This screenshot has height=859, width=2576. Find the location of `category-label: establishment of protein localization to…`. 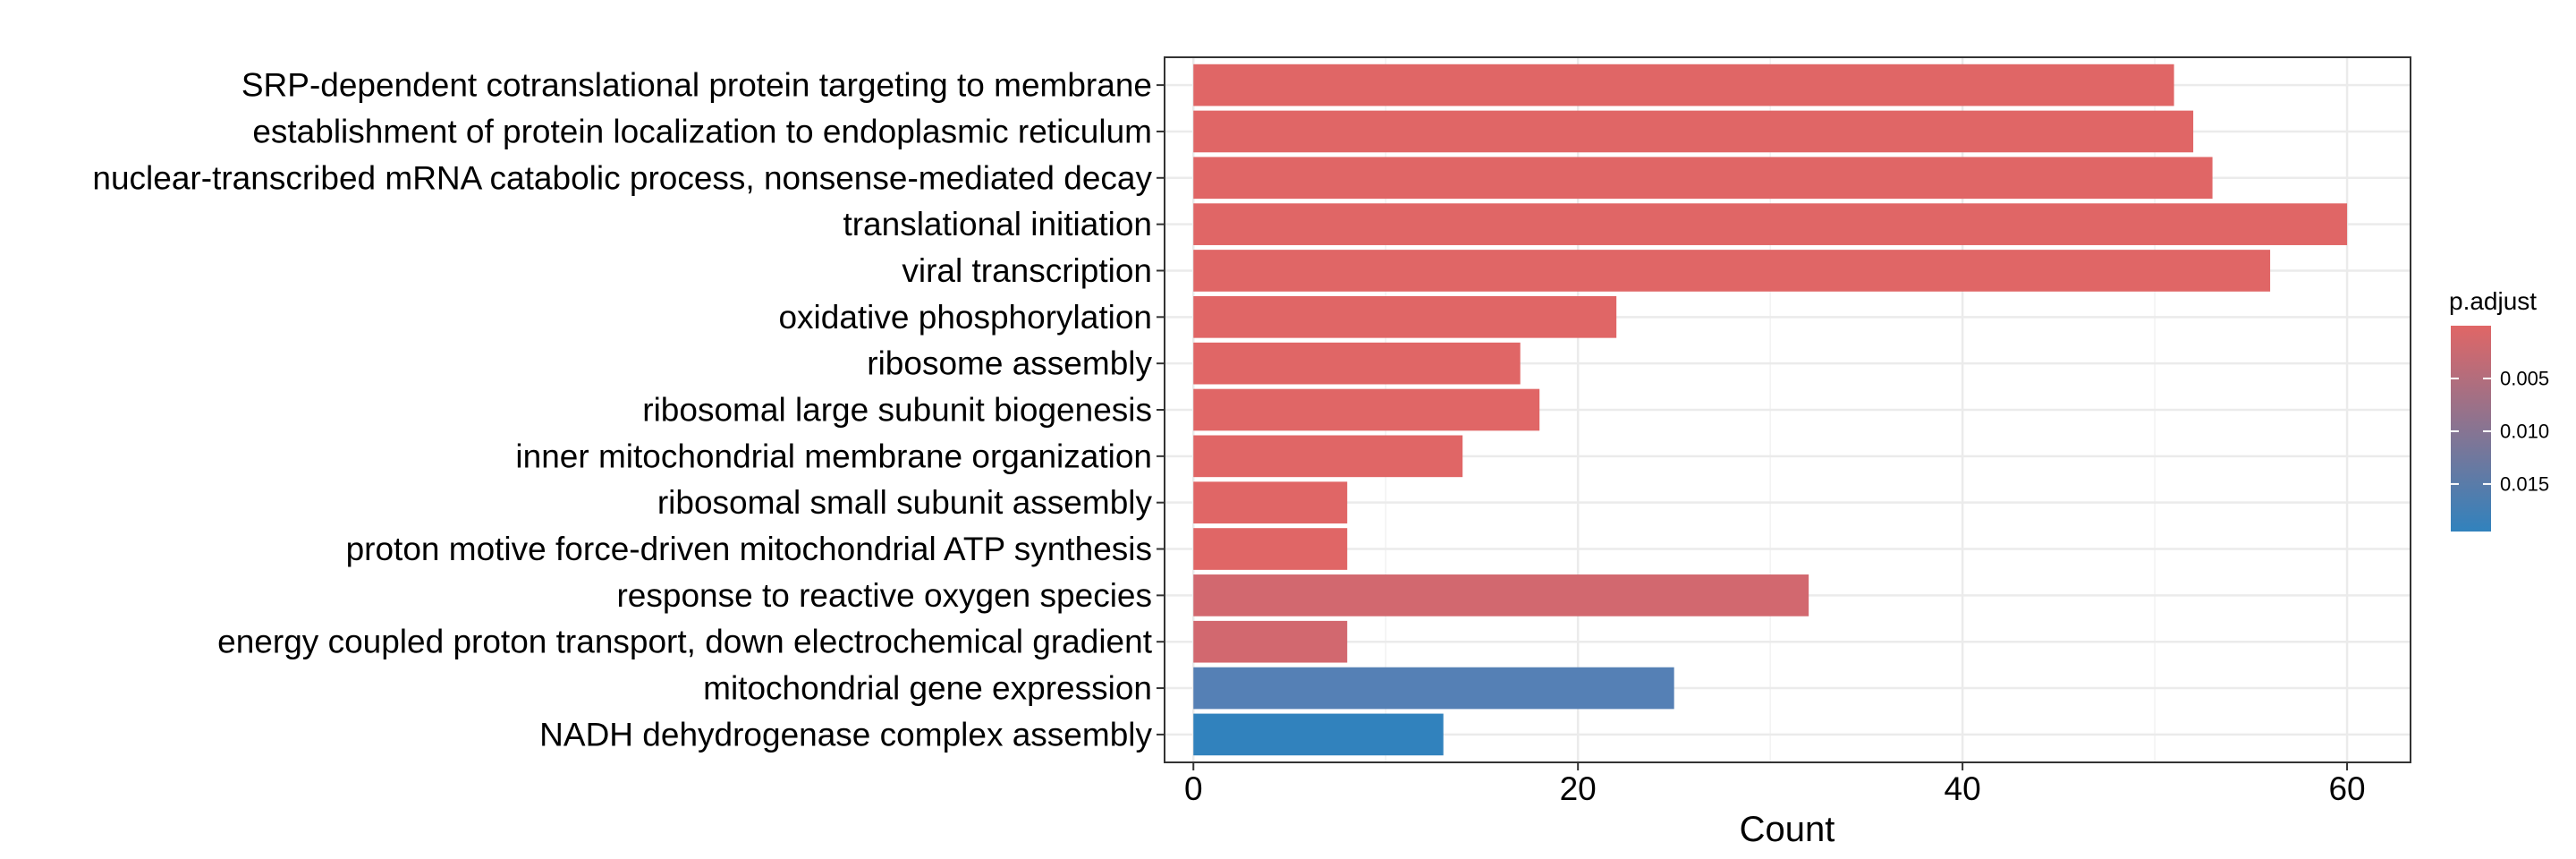

category-label: establishment of protein localization to… is located at coordinates (702, 131).